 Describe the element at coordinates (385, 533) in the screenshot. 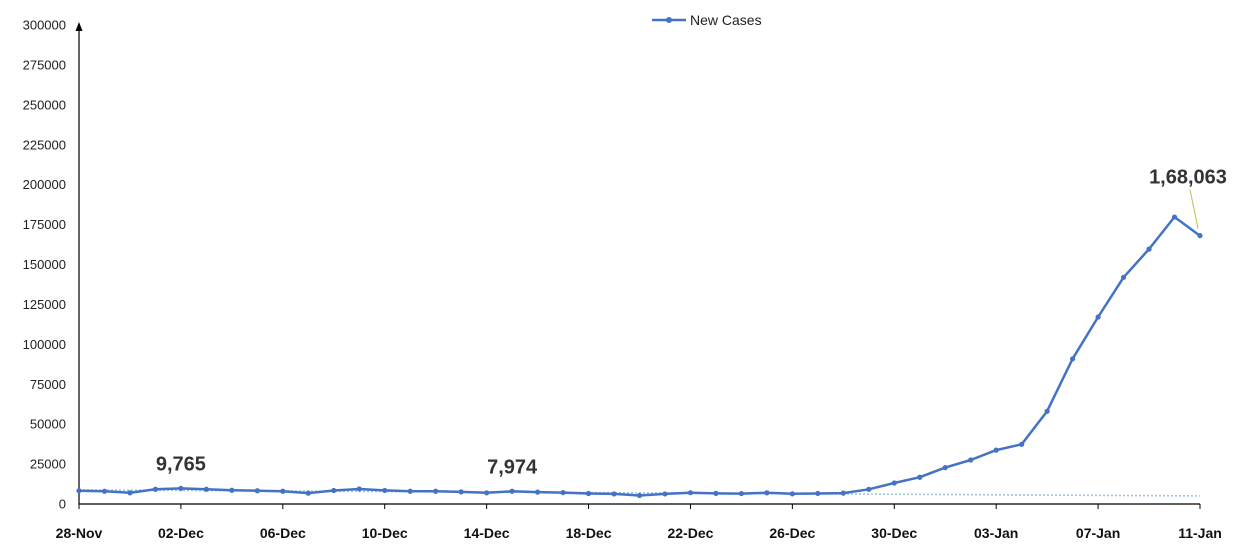

I see `x-tick-label: 10-Dec` at that location.